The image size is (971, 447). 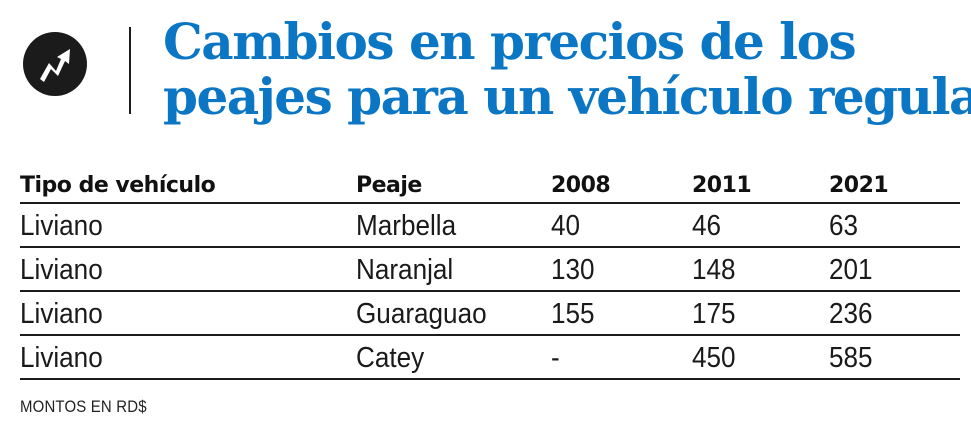 What do you see at coordinates (490, 358) in the screenshot?
I see `table-row: Liviano Catey - 450 585` at bounding box center [490, 358].